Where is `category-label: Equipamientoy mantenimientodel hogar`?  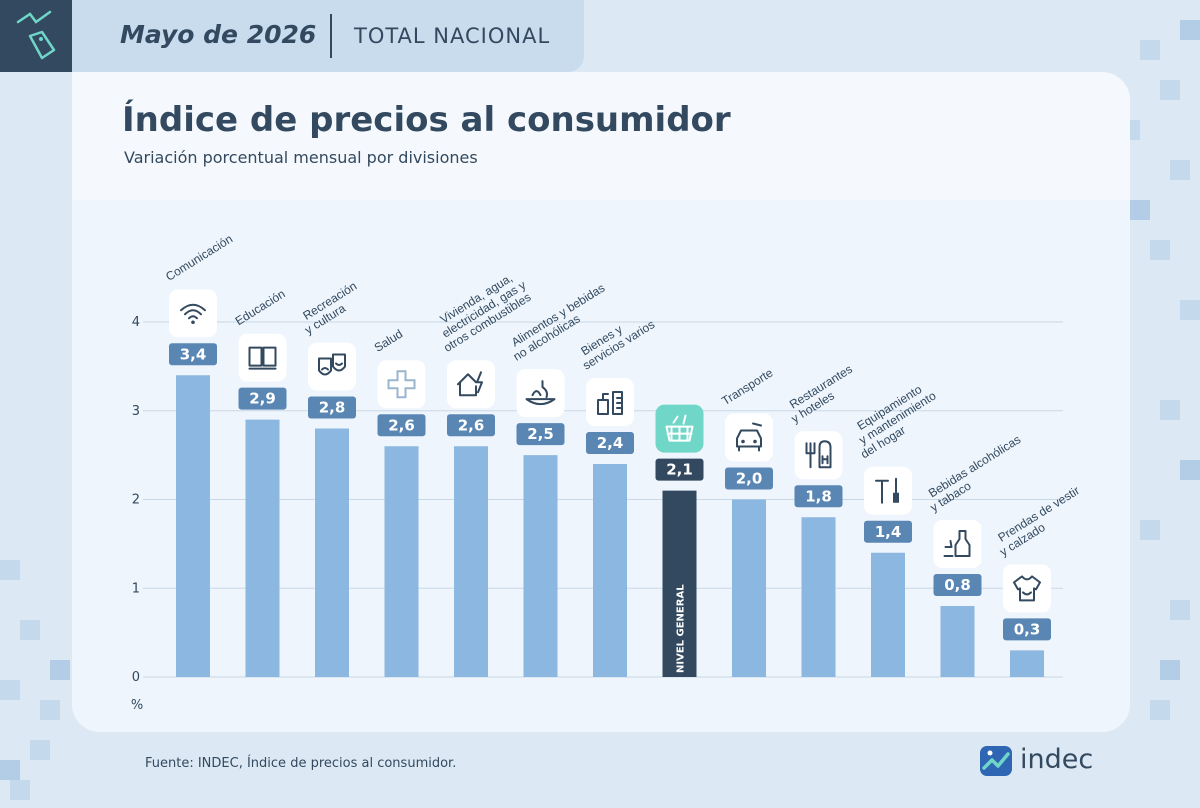 category-label: Equipamientoy mantenimientodel hogar is located at coordinates (894, 419).